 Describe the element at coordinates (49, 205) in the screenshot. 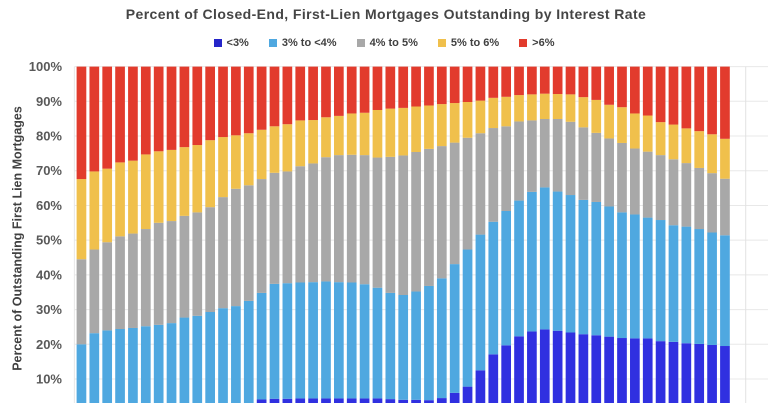

I see `svg-text: 60%` at that location.